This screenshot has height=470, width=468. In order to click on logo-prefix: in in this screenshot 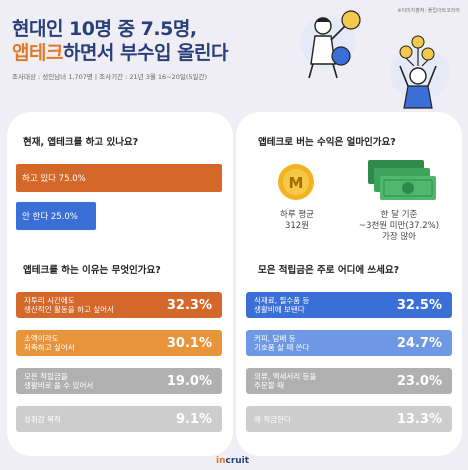, I will do `click(221, 461)`.